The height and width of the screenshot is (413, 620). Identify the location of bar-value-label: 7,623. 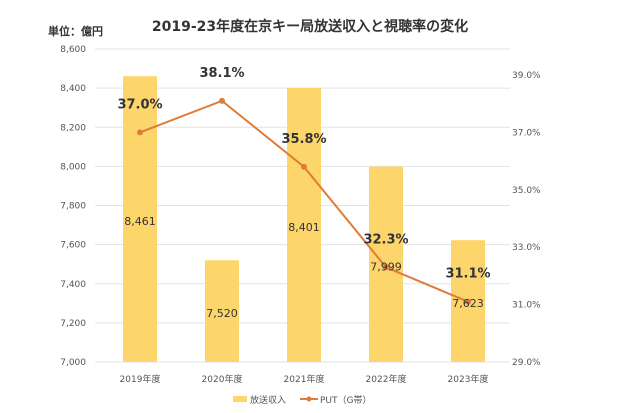
(468, 303).